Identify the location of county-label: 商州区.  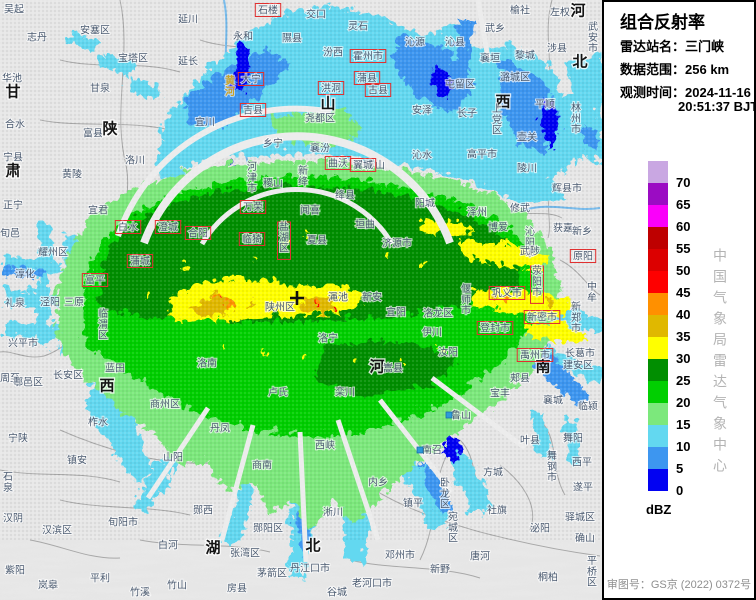
(165, 404).